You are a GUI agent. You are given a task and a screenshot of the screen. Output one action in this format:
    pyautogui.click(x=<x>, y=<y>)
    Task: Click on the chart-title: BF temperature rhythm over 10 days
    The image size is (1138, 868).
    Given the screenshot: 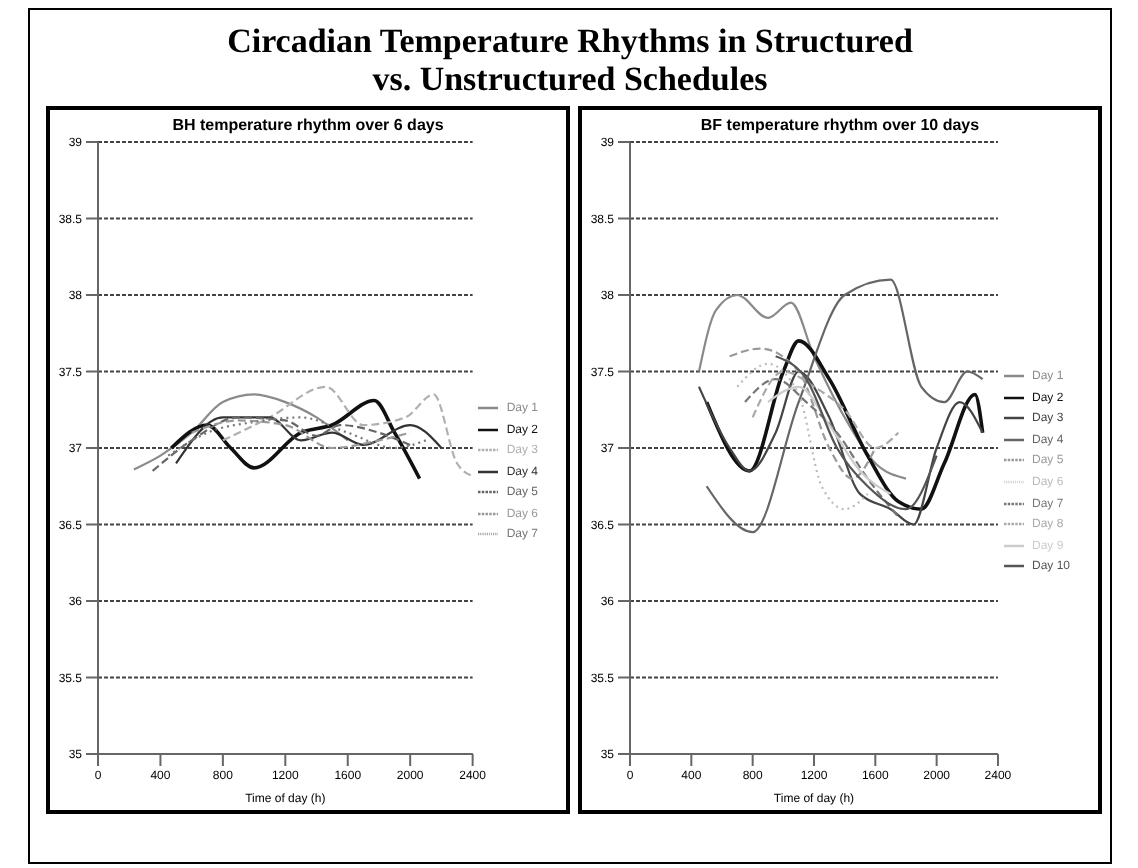 What is the action you would take?
    pyautogui.click(x=840, y=125)
    